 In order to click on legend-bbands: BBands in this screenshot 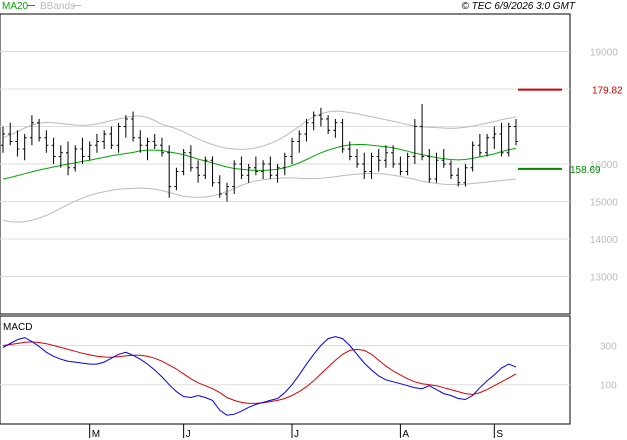, I will do `click(57, 6)`.